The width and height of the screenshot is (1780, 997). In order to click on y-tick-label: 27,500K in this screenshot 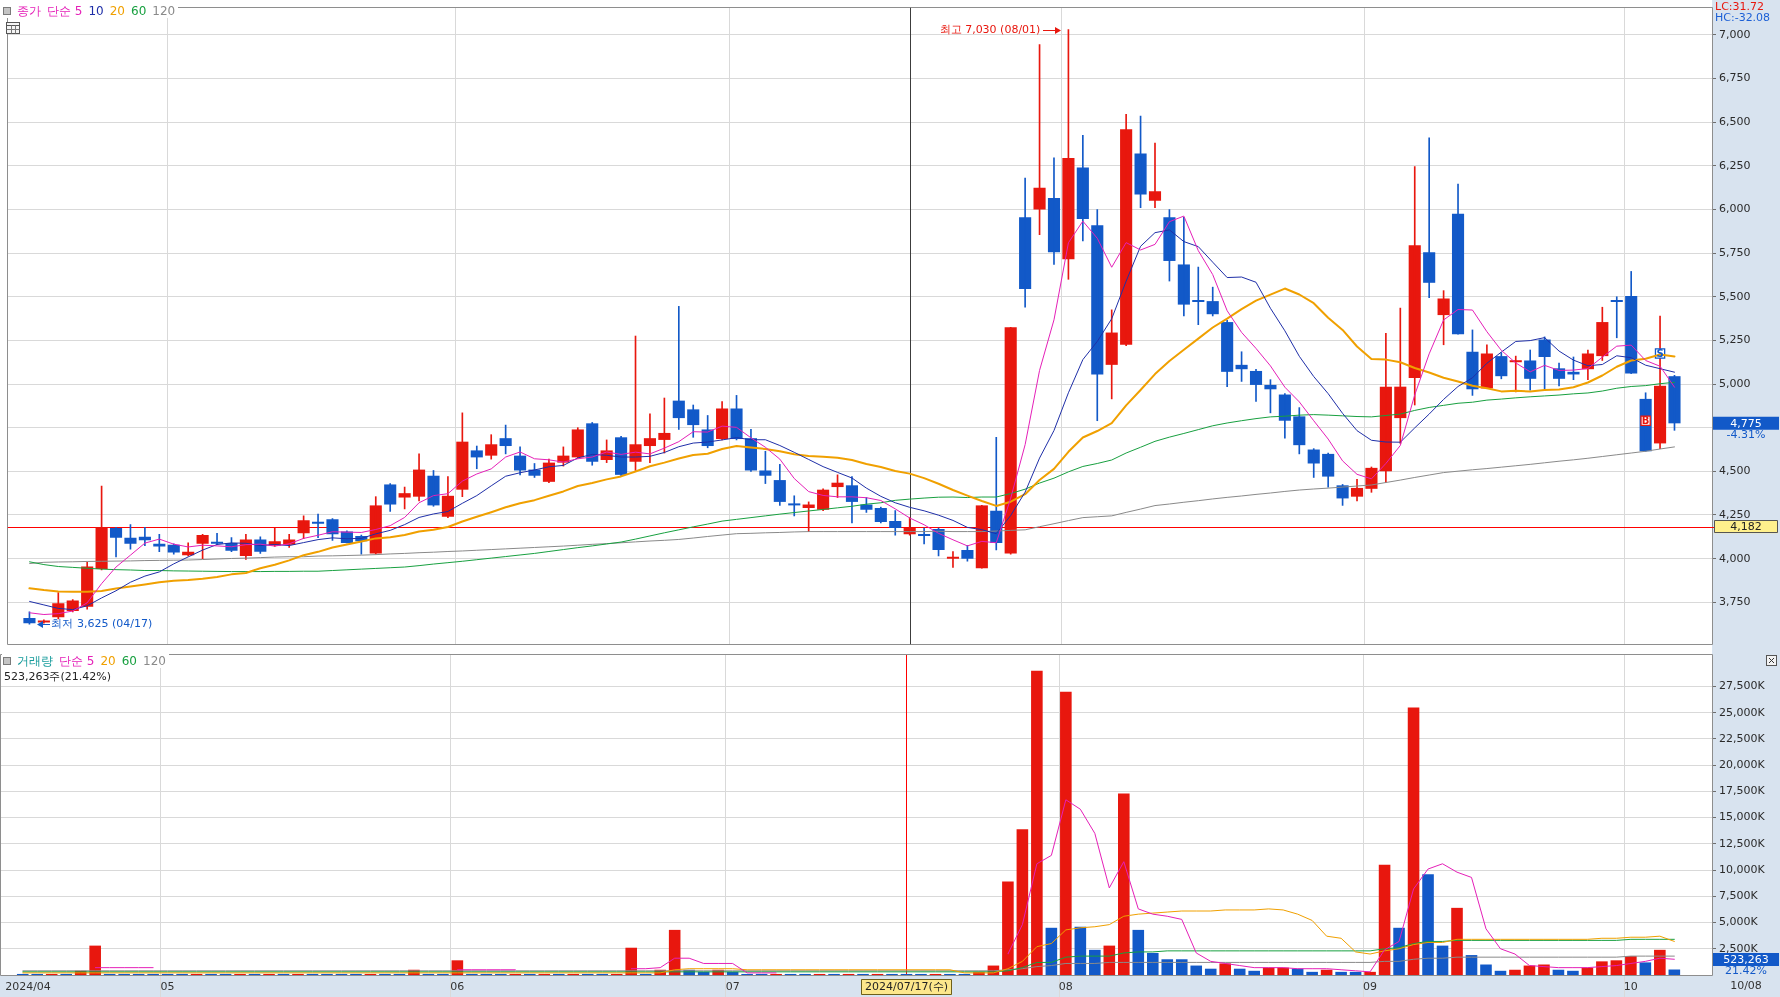, I will do `click(1742, 686)`.